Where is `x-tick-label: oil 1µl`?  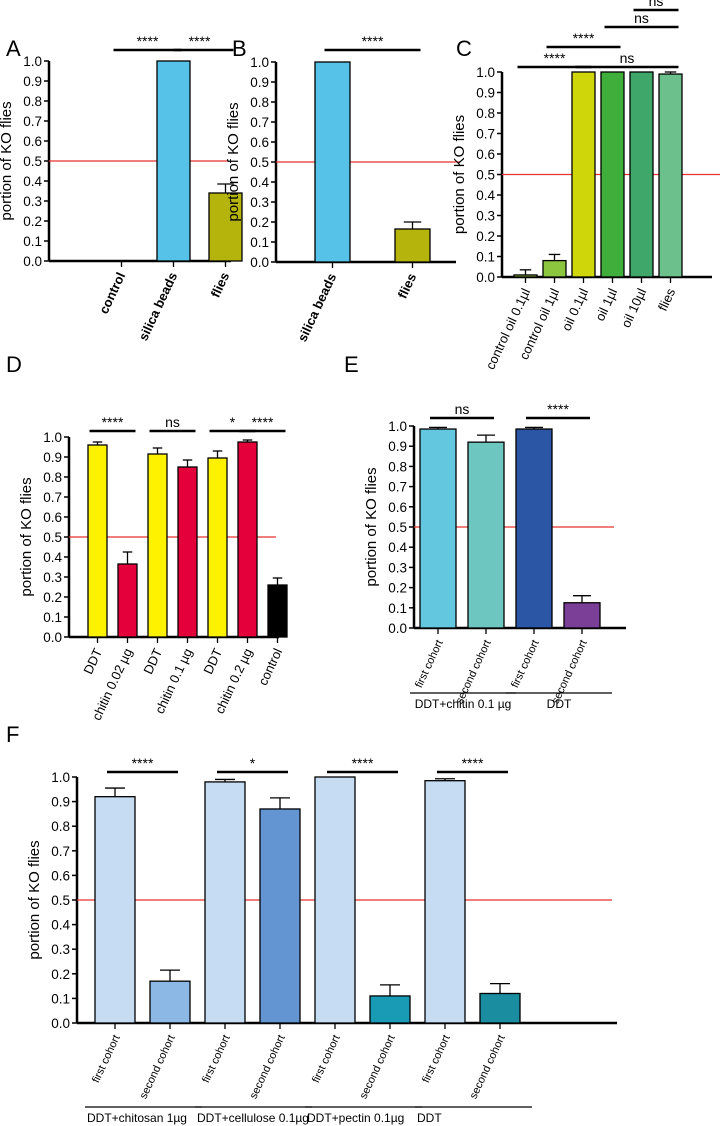
x-tick-label: oil 1µl is located at coordinates (606, 304).